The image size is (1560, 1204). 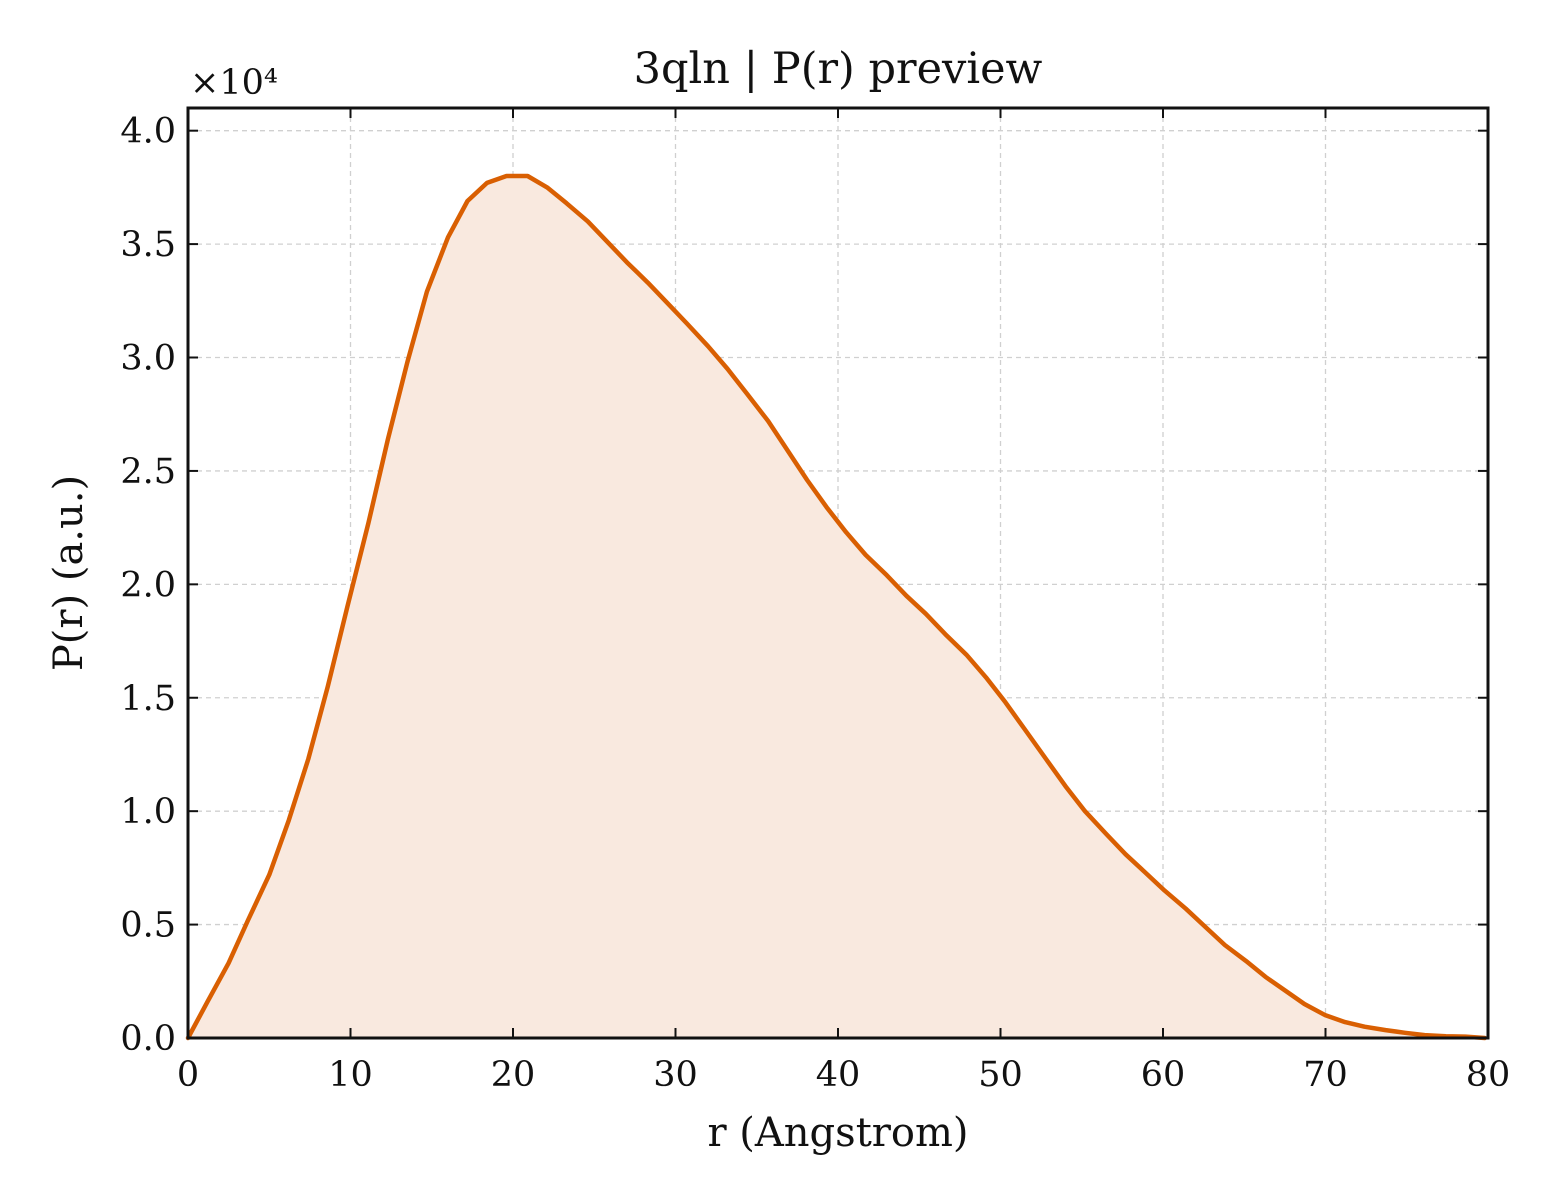 What do you see at coordinates (148, 926) in the screenshot?
I see `y-tick-label: 0.5` at bounding box center [148, 926].